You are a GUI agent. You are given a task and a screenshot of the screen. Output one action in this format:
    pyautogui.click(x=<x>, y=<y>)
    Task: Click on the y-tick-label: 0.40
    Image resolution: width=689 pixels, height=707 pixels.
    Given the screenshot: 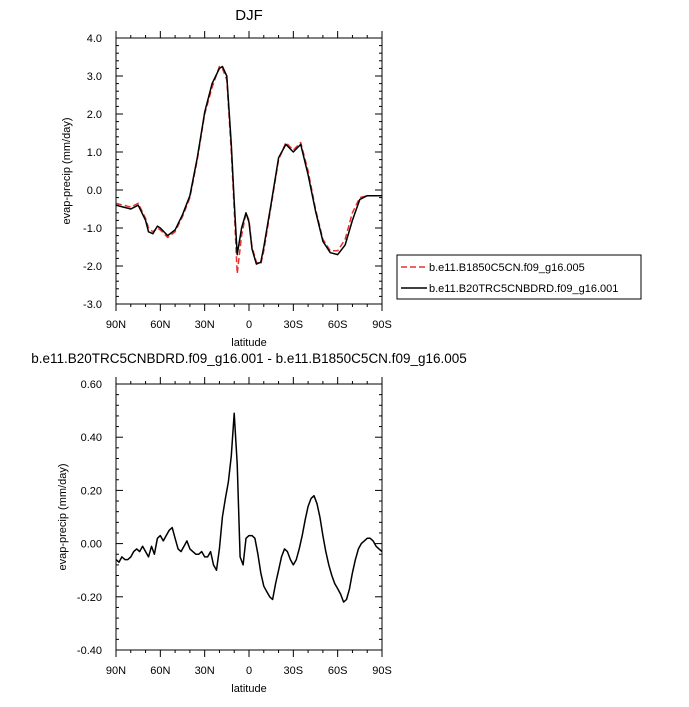 What is the action you would take?
    pyautogui.click(x=91, y=438)
    